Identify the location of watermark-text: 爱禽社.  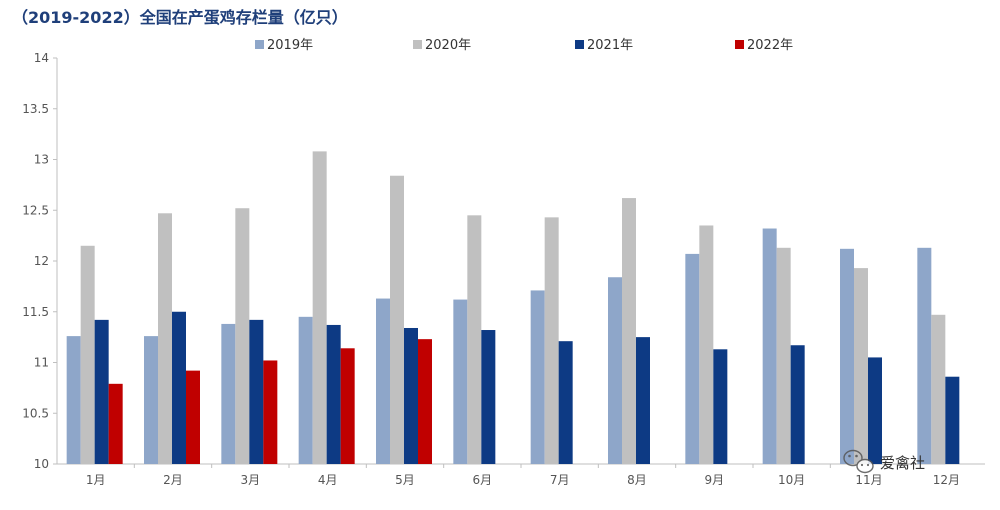
(902, 463).